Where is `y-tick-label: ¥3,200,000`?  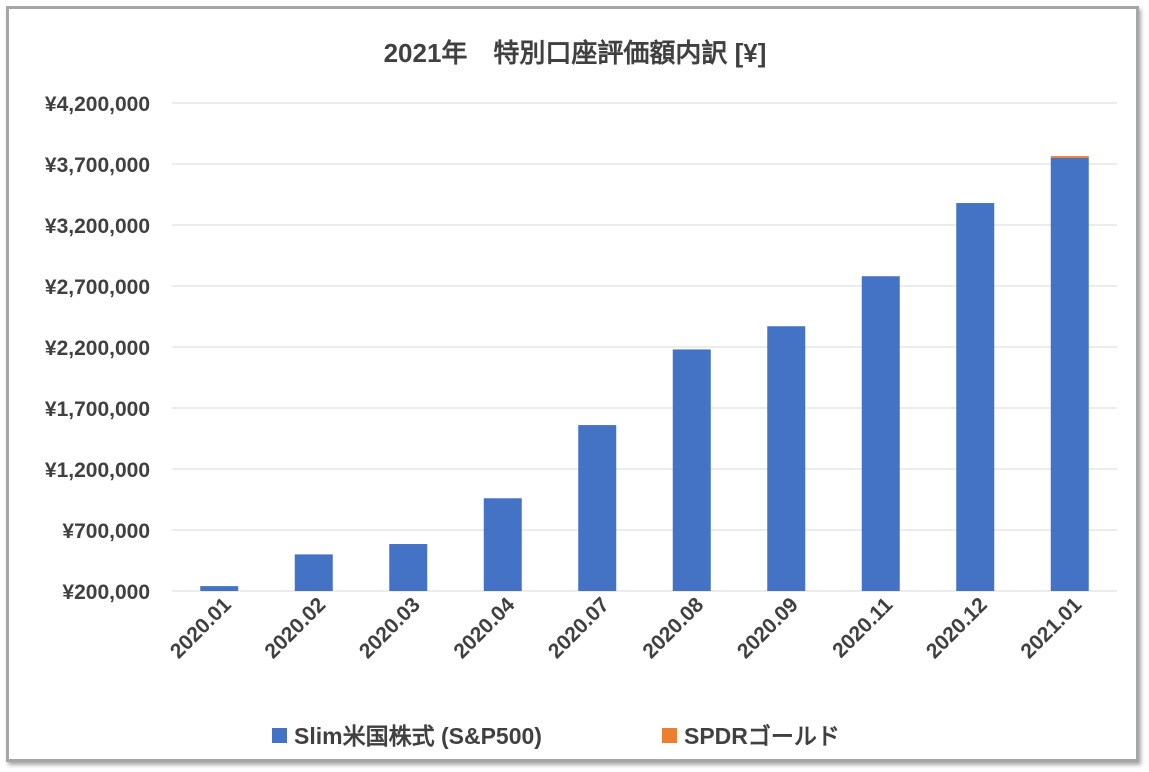
y-tick-label: ¥3,200,000 is located at coordinates (97, 226).